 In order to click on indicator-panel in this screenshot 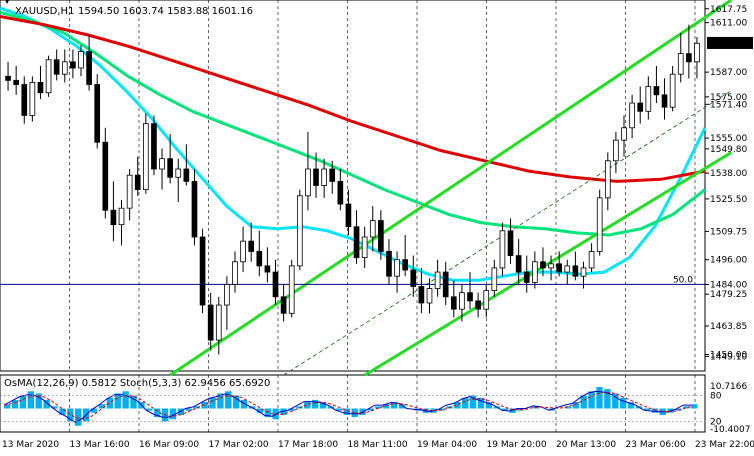, I will do `click(353, 403)`.